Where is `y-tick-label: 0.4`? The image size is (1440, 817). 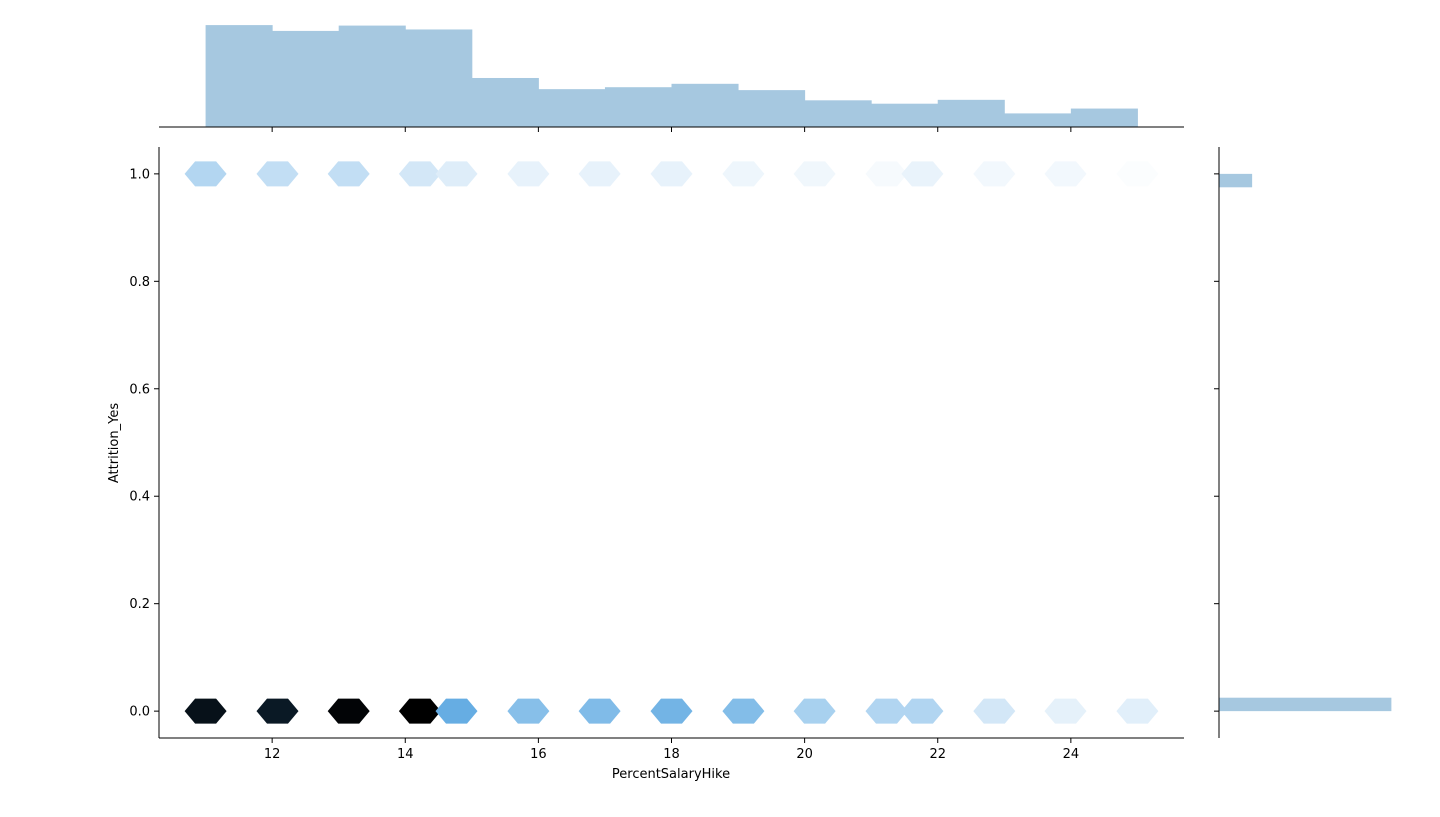
y-tick-label: 0.4 is located at coordinates (139, 497).